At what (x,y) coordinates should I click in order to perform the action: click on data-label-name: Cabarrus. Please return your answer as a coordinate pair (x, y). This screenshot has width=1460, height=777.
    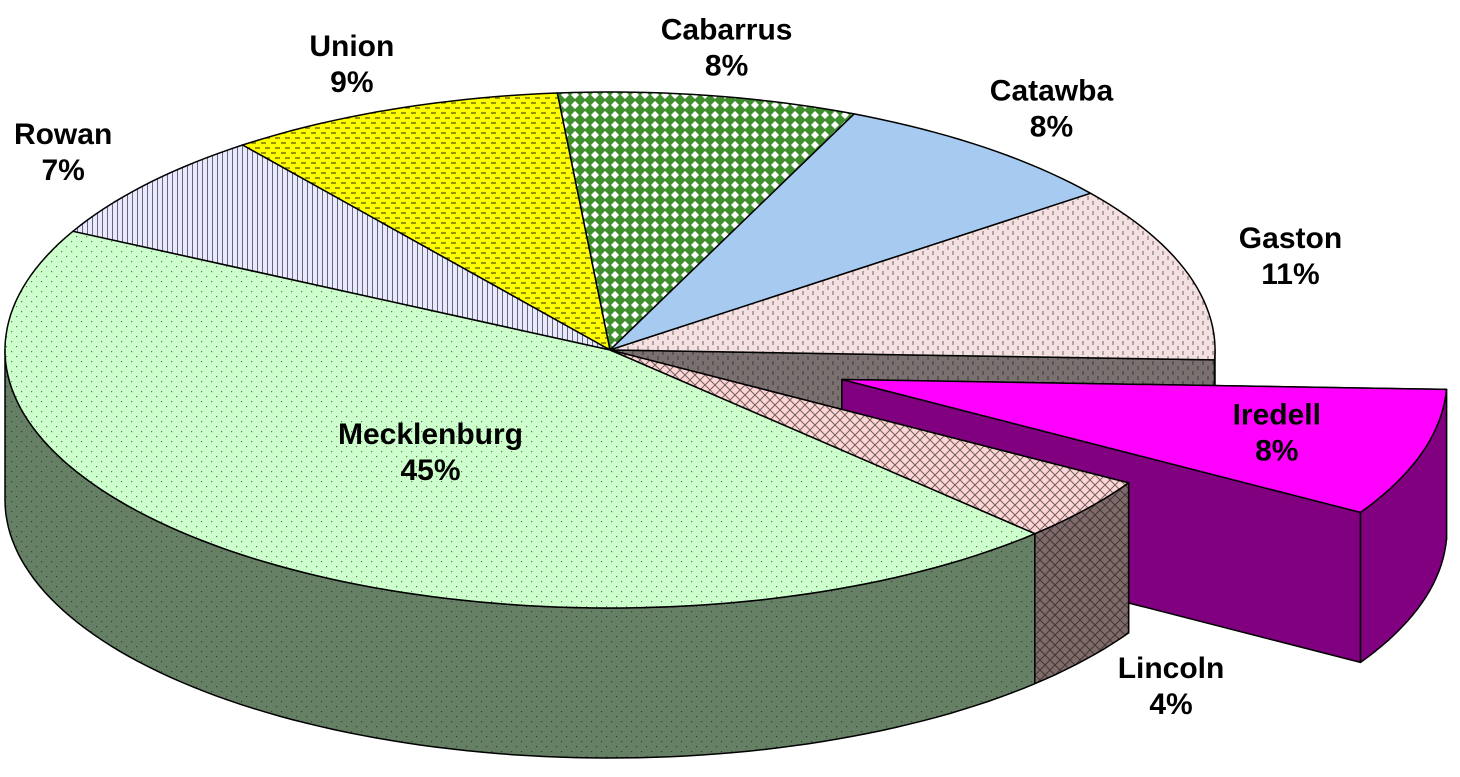
    Looking at the image, I should click on (727, 30).